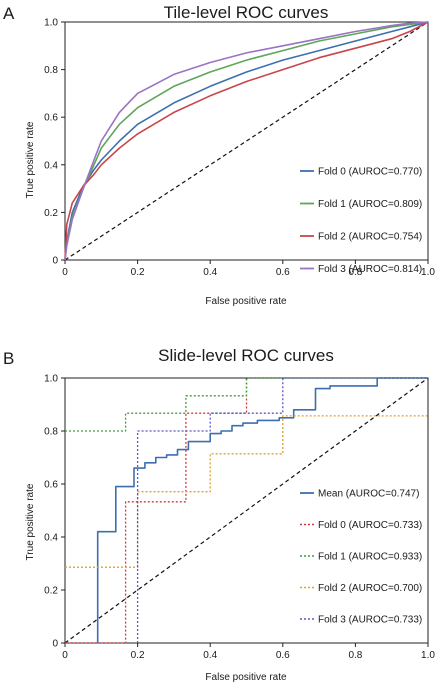  What do you see at coordinates (370, 204) in the screenshot?
I see `legend-label-1: Fold 1 (AUROC=0.809)` at bounding box center [370, 204].